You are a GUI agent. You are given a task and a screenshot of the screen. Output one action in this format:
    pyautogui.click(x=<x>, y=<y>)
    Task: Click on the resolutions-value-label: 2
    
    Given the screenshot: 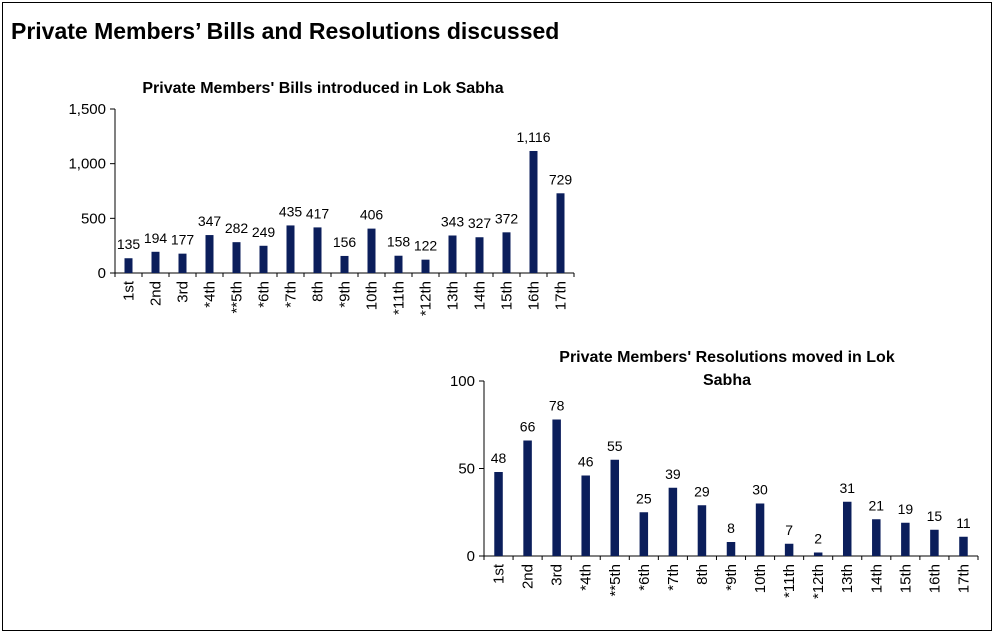 What is the action you would take?
    pyautogui.click(x=818, y=539)
    